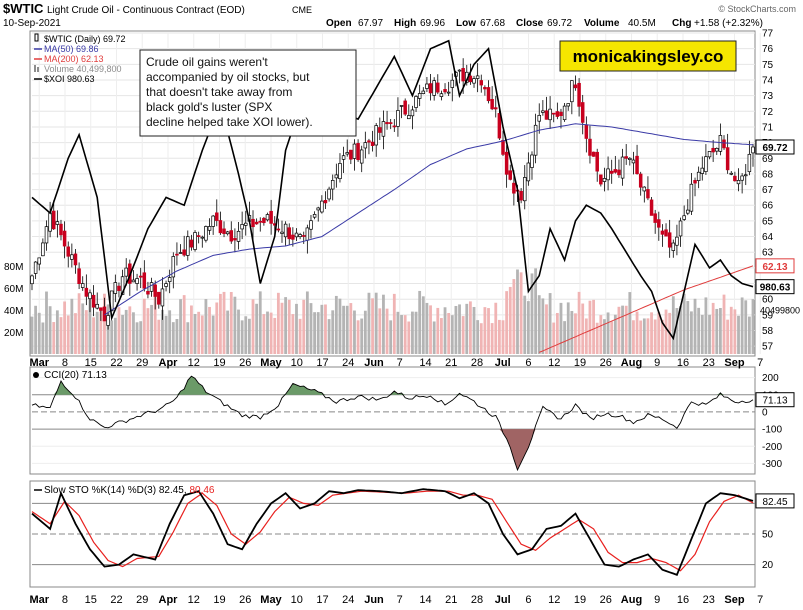 The height and width of the screenshot is (610, 803). I want to click on price-tick-label: 64, so click(768, 237).